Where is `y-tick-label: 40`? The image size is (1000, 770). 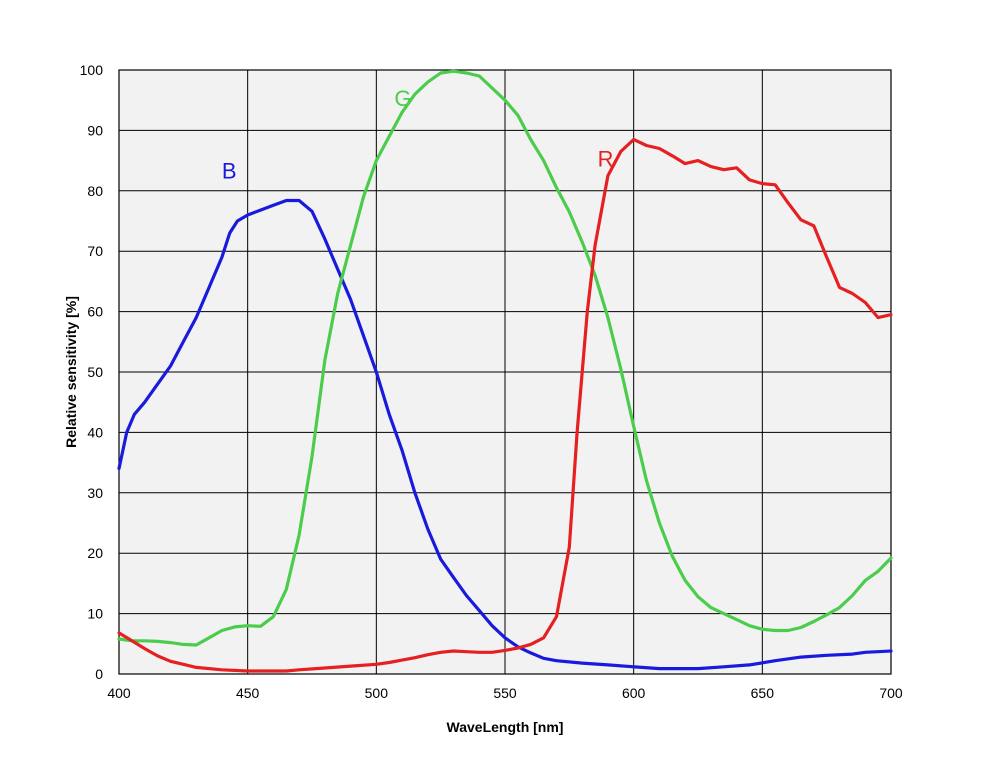
y-tick-label: 40 is located at coordinates (95, 432).